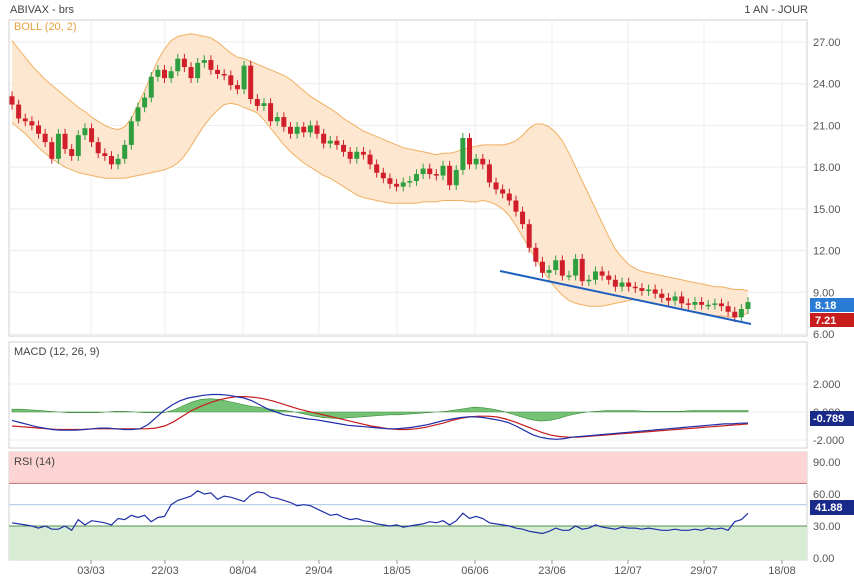  I want to click on rsi-line, so click(380, 512).